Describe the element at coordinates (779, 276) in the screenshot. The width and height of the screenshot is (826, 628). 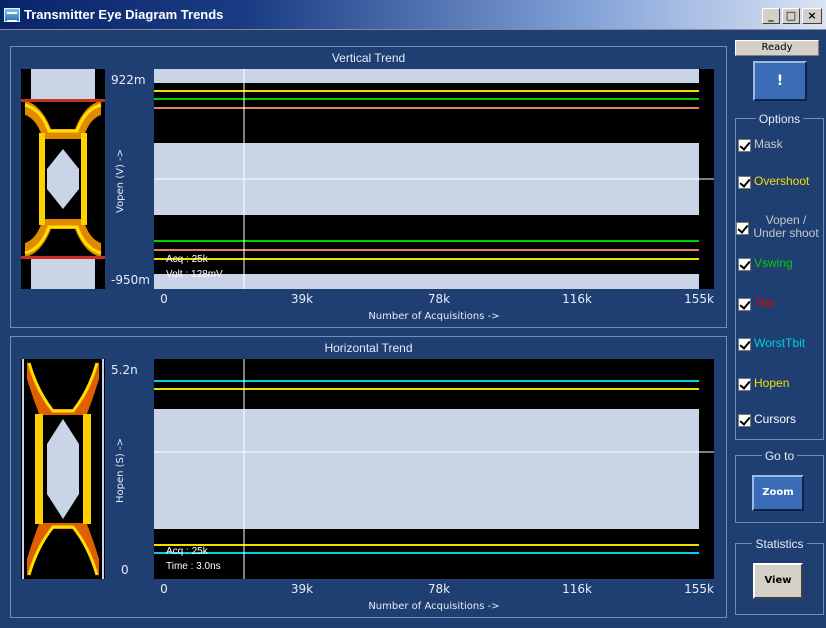
I see `options-group: Options` at that location.